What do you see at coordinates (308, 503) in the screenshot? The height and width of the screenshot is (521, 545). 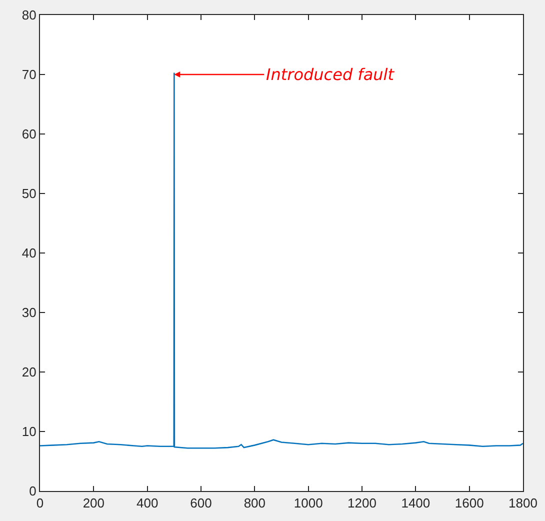 I see `x-tick-label: 1000` at bounding box center [308, 503].